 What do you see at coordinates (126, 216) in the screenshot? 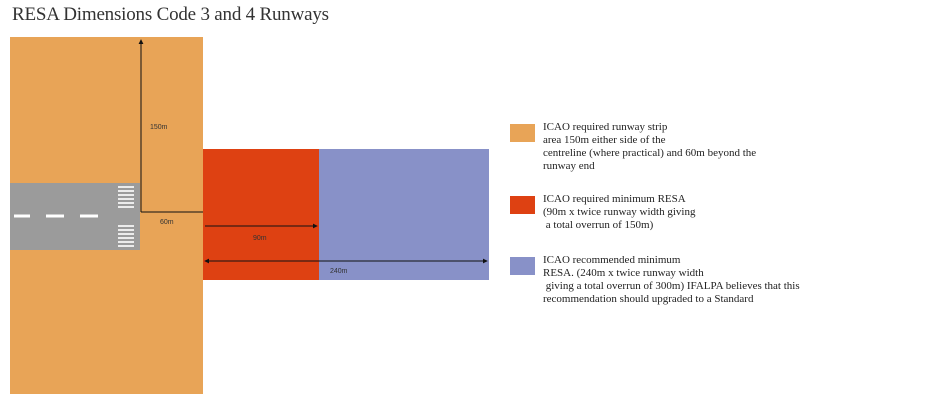
I see `threshold-markings` at bounding box center [126, 216].